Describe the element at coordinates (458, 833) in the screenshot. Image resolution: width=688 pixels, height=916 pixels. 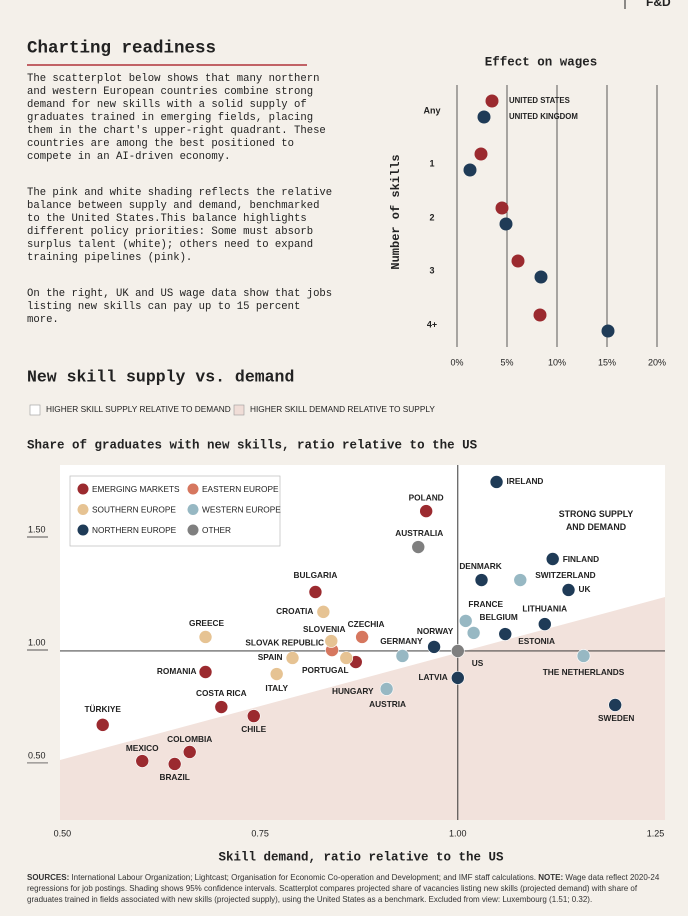
I see `x-tick-label: 1.00` at that location.